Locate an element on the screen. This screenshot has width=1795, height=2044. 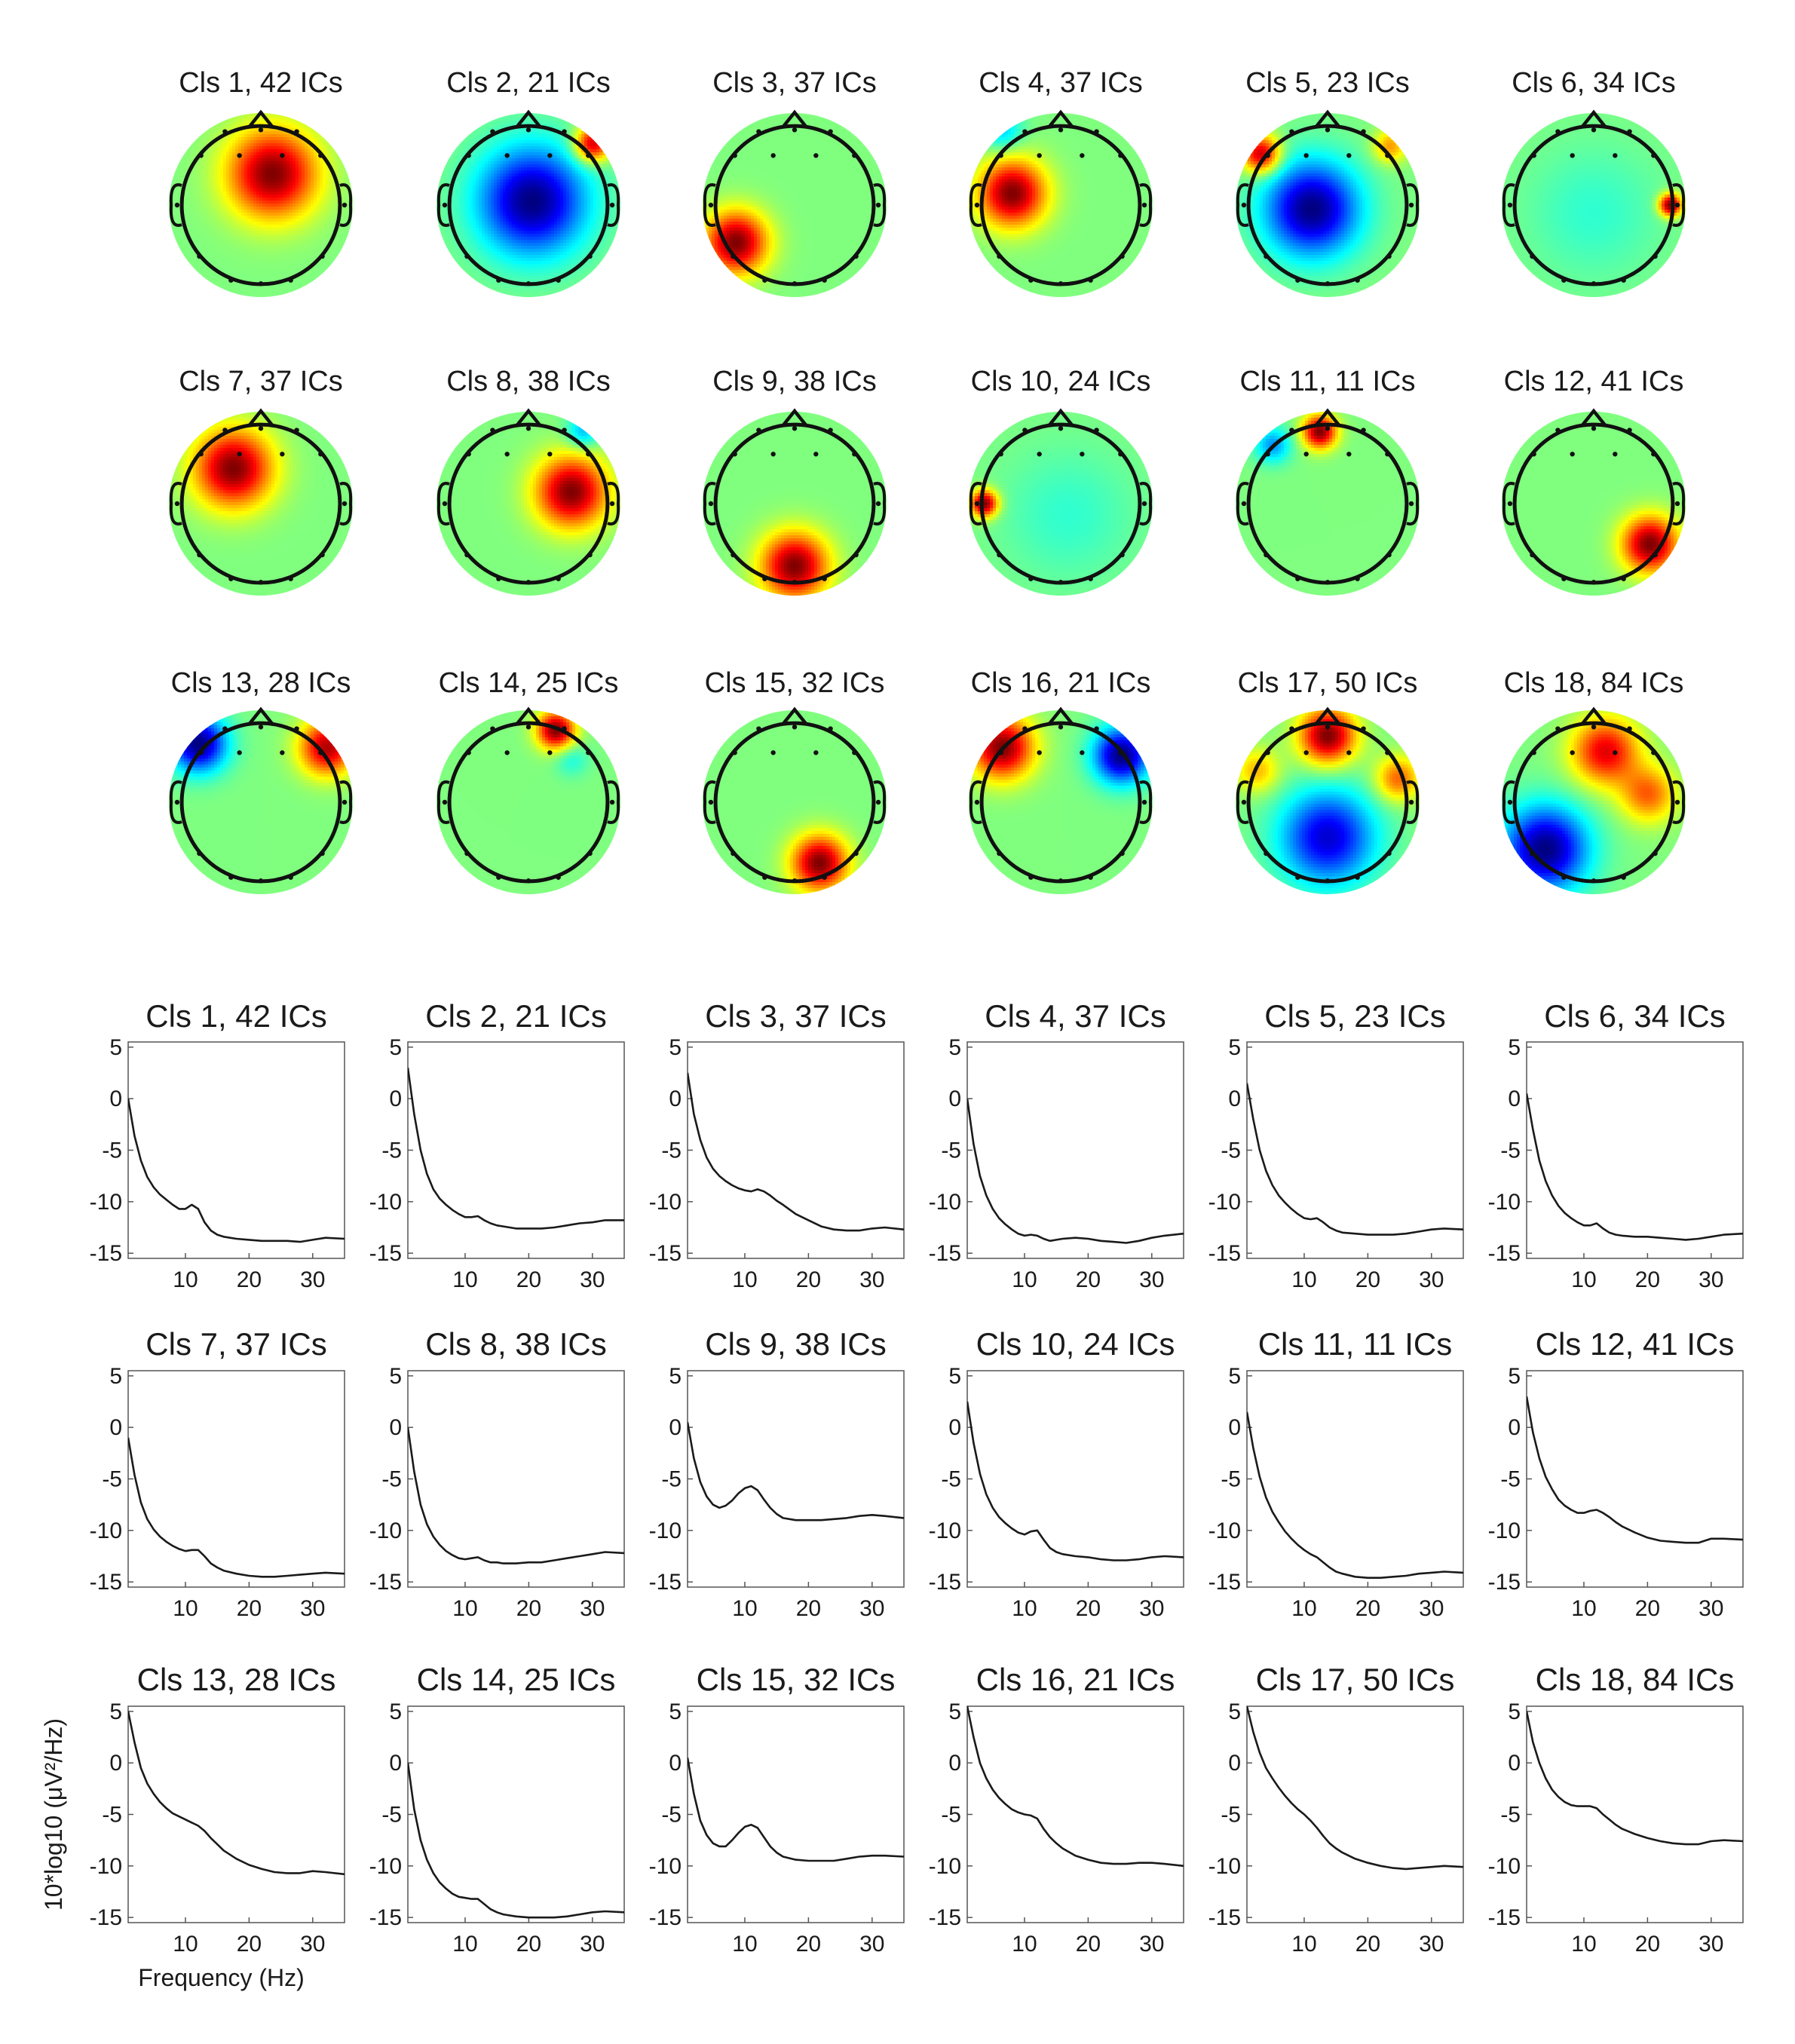
psd-panel-title: Cls 8, 38 ICs is located at coordinates (515, 1344).